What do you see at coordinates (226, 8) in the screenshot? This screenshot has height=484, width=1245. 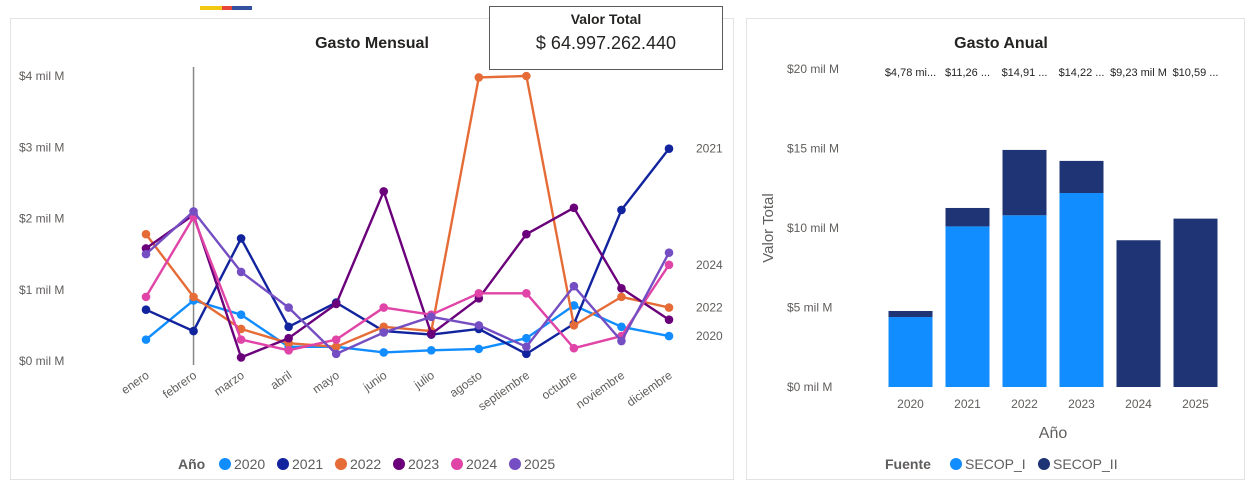 I see `accent-bar` at bounding box center [226, 8].